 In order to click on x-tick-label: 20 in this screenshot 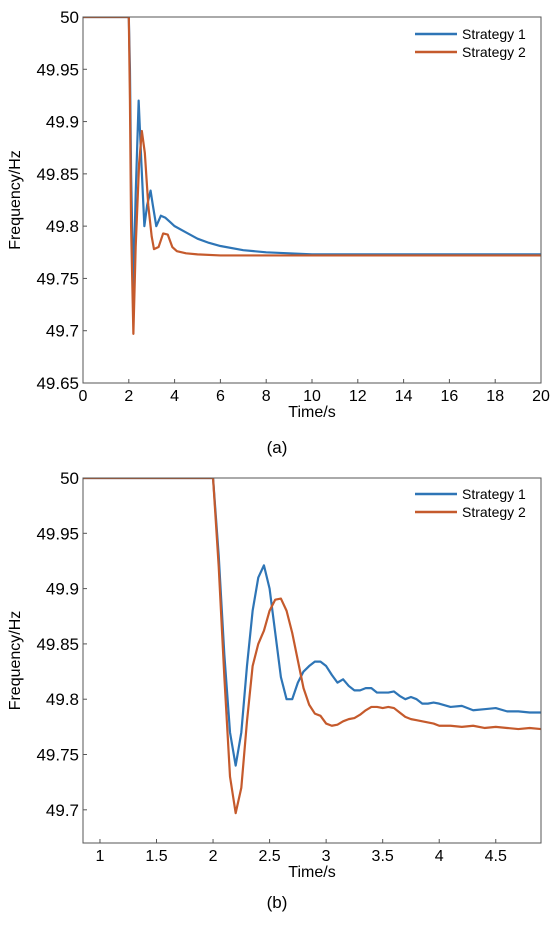, I will do `click(541, 396)`.